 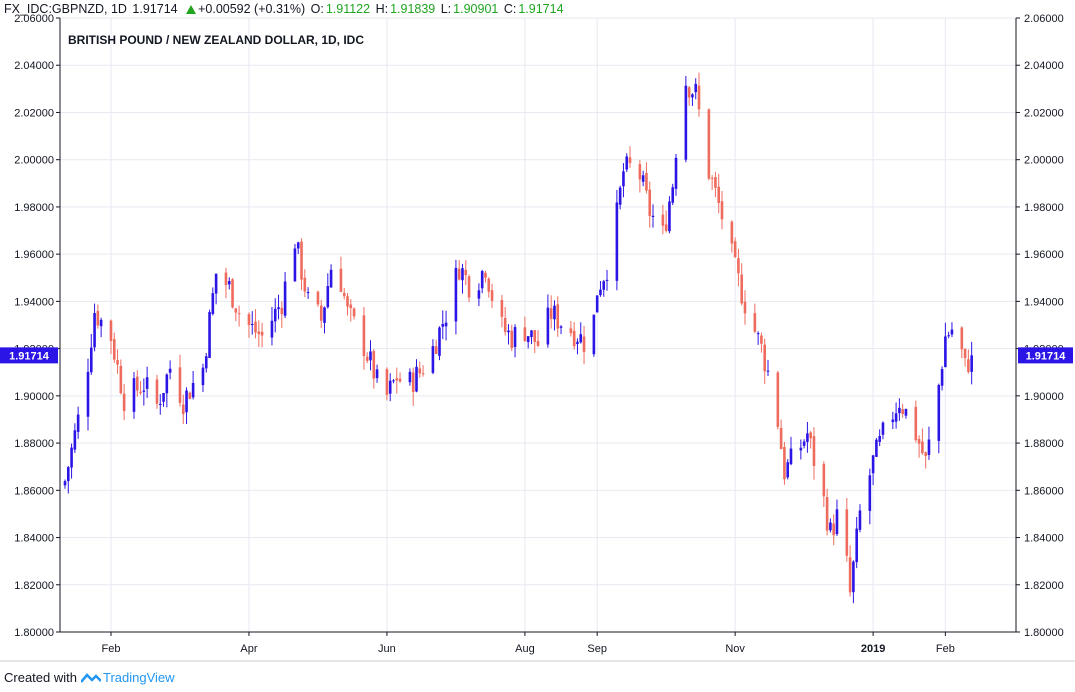 I want to click on tradingview-logo: TradingView, so click(x=127, y=677).